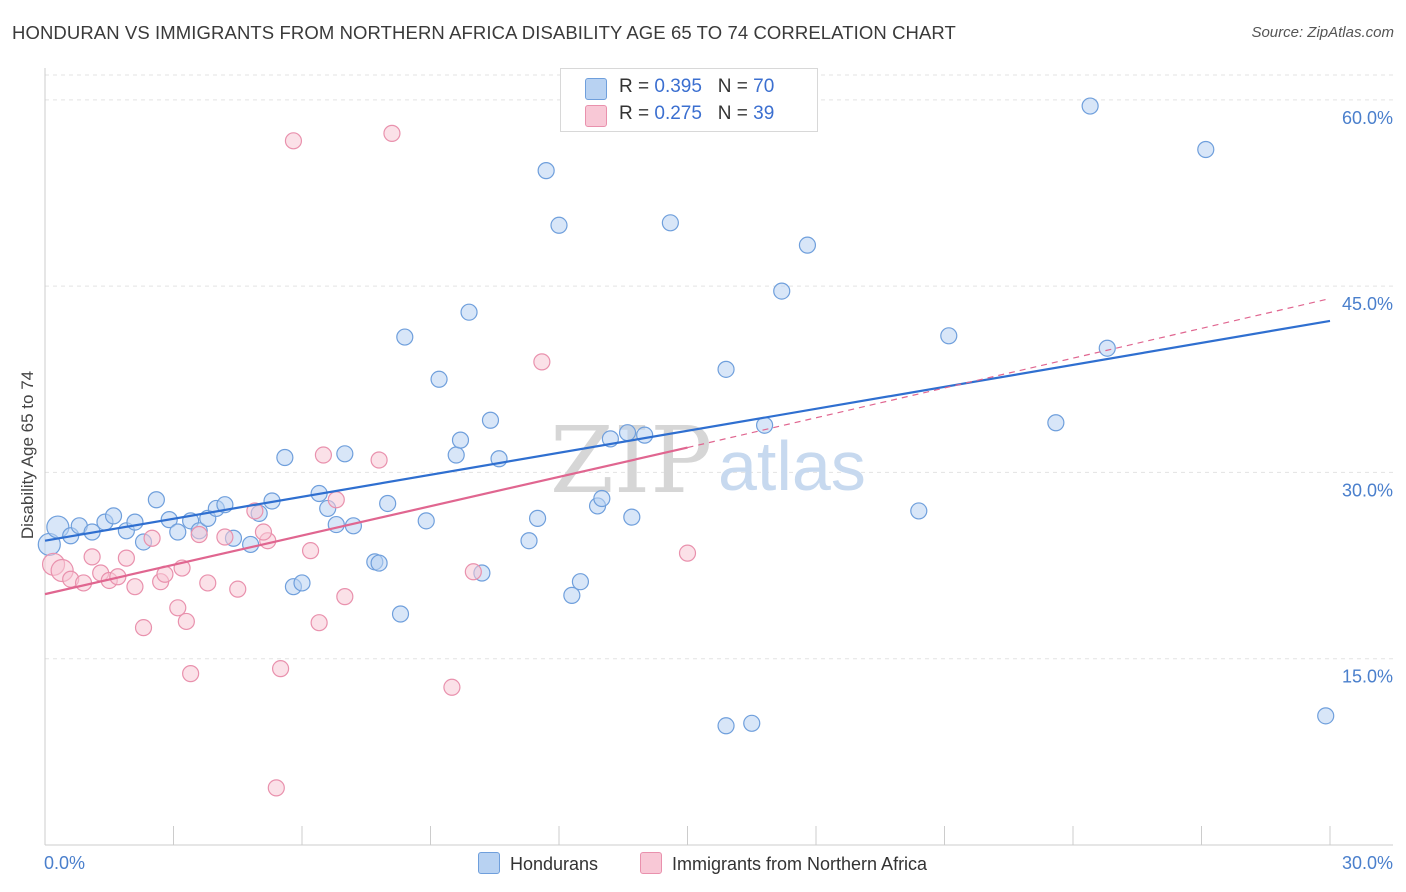 The image size is (1406, 892). I want to click on legend-swatch-immigrants, so click(596, 116).